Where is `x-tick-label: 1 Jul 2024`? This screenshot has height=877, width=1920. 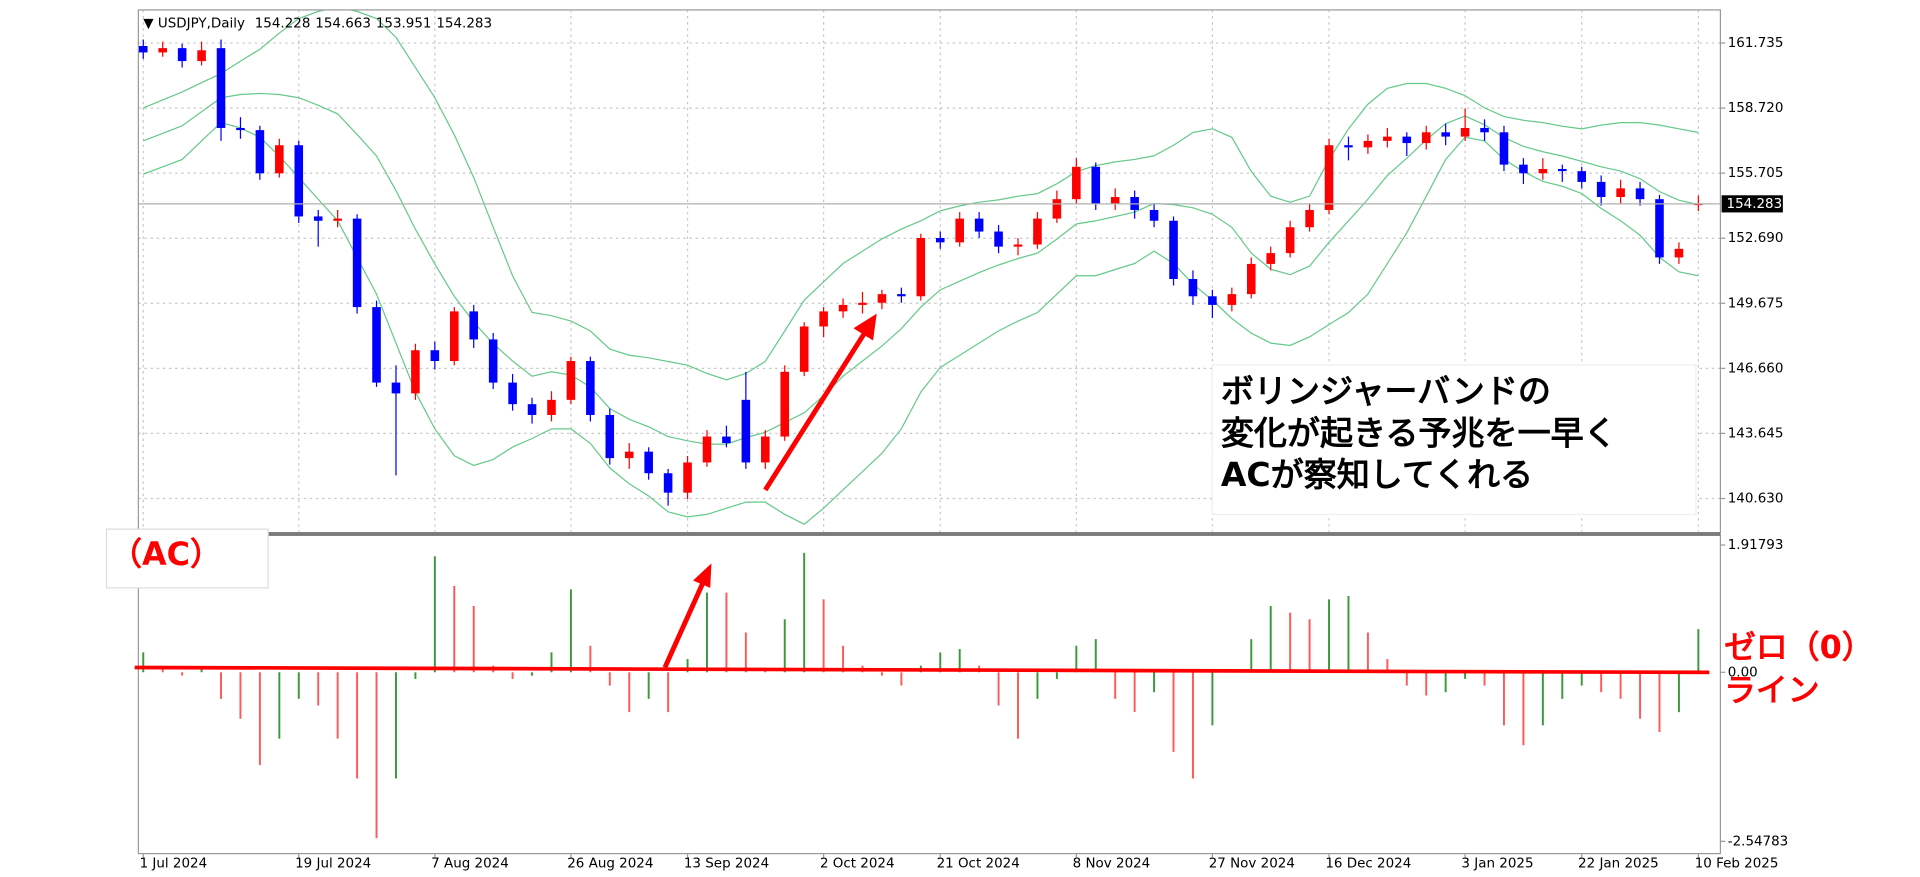 x-tick-label: 1 Jul 2024 is located at coordinates (174, 863).